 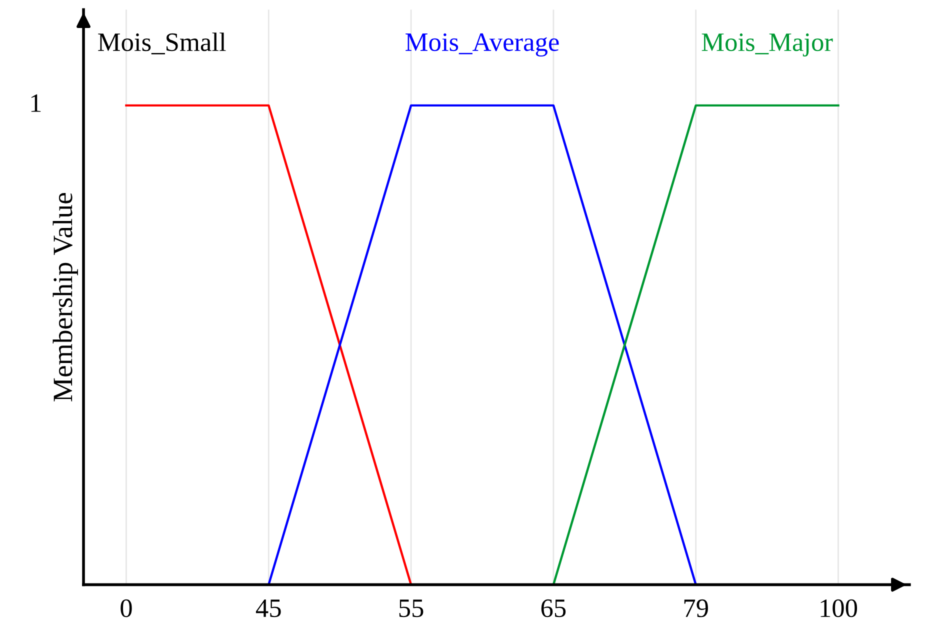 What do you see at coordinates (162, 43) in the screenshot?
I see `series-label: Mois_Small` at bounding box center [162, 43].